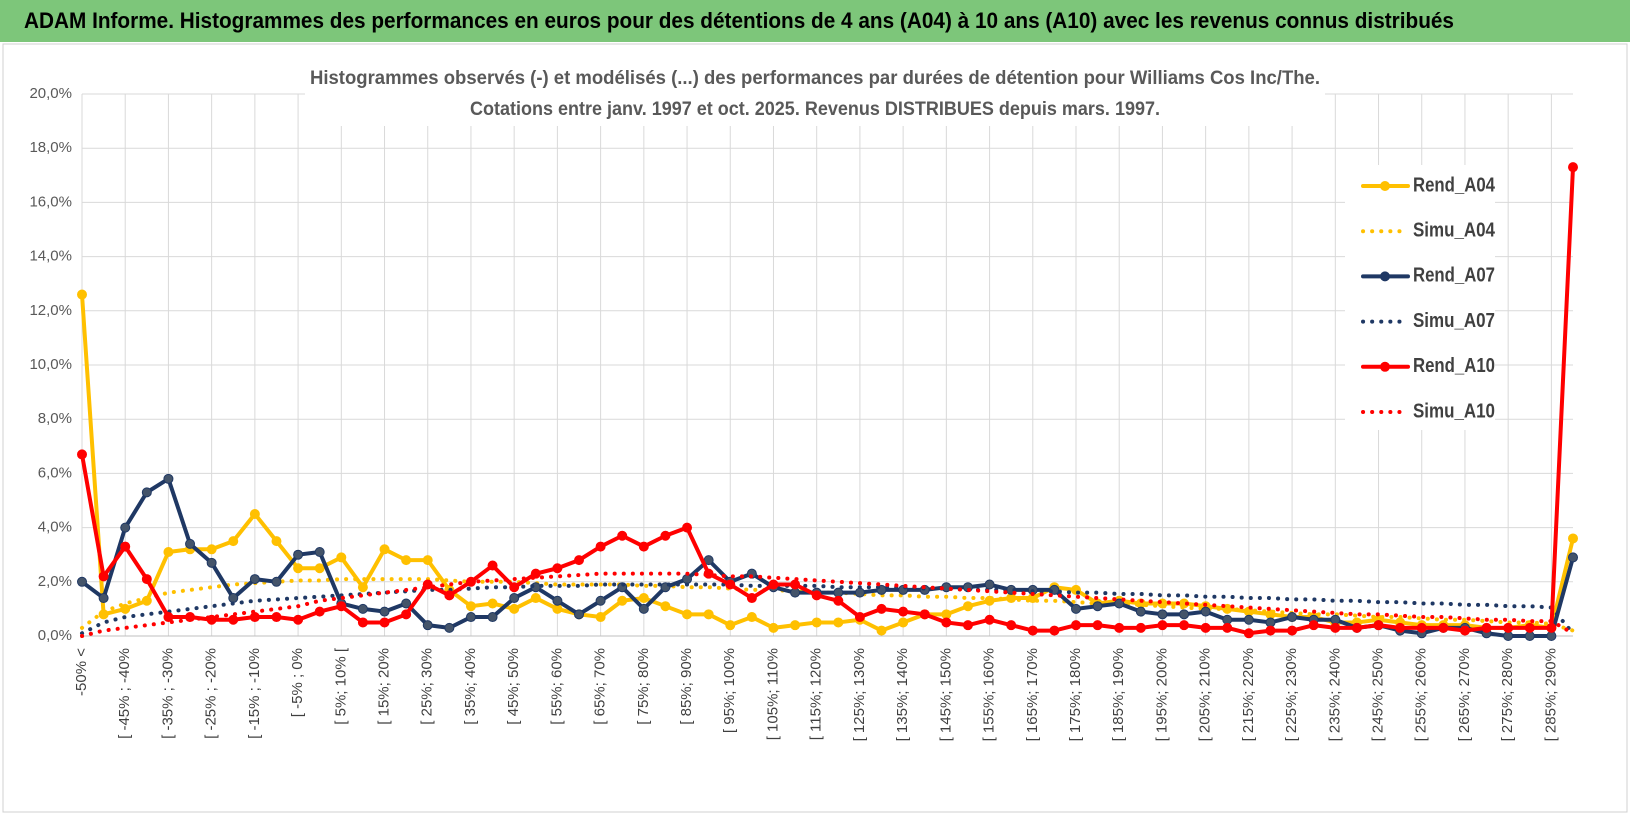  Describe the element at coordinates (643, 686) in the screenshot. I see `x-tick-label: [ 75%; 80%` at that location.